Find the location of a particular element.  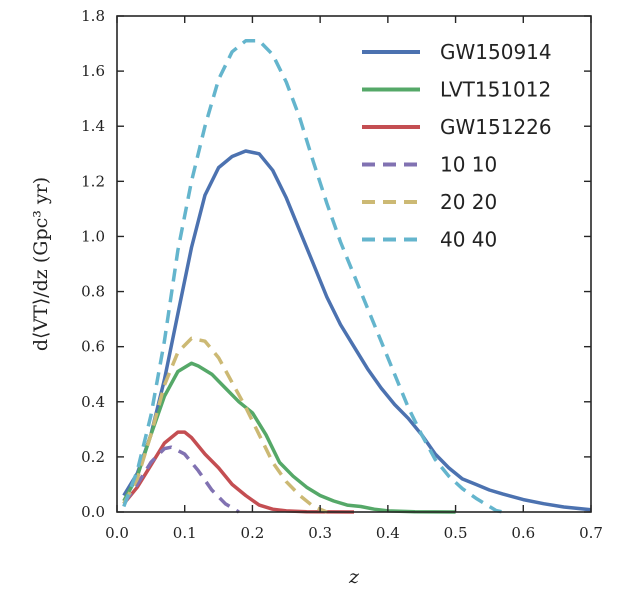

legend-label-0: GW150914 is located at coordinates (496, 52).